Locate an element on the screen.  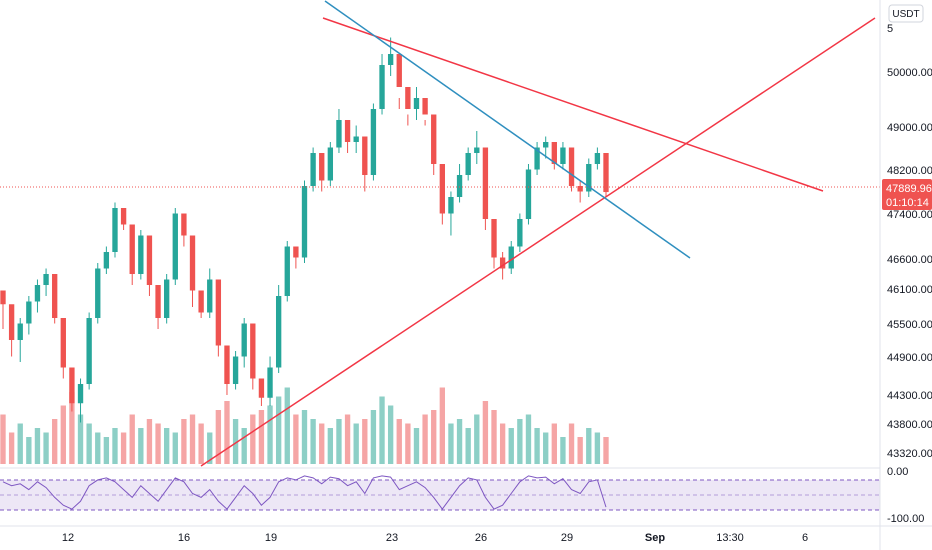
volume-histogram is located at coordinates (304, 425).